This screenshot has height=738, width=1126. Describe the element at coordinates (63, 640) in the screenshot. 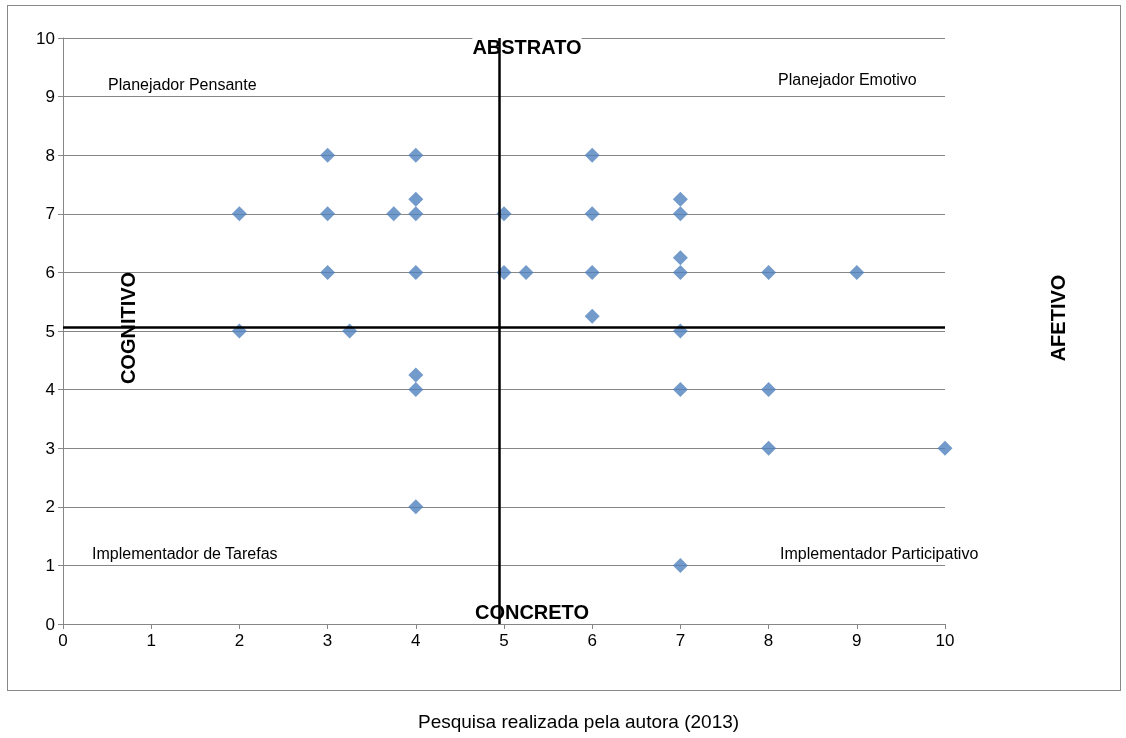

I see `x-tick-label: 0` at that location.